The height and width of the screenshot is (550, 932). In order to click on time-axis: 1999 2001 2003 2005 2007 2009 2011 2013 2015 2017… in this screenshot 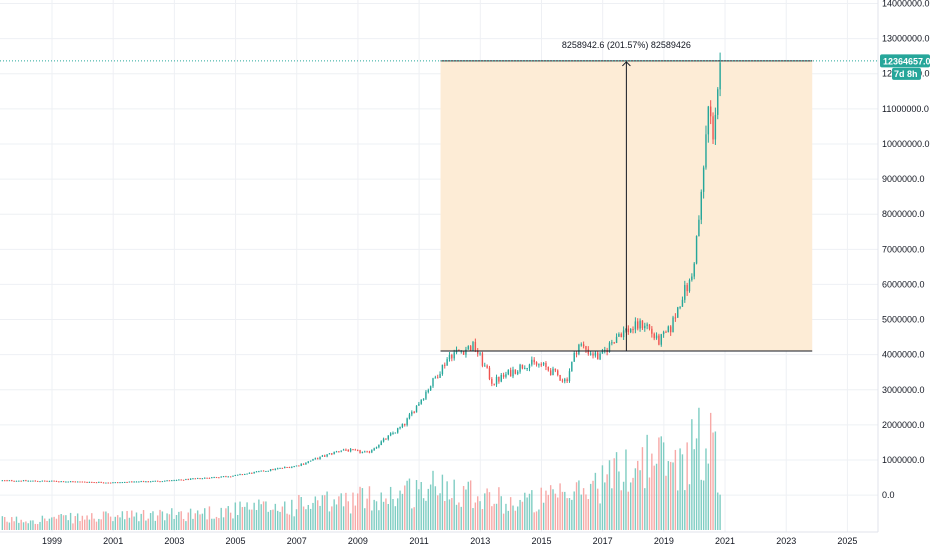, I will do `click(439, 538)`.